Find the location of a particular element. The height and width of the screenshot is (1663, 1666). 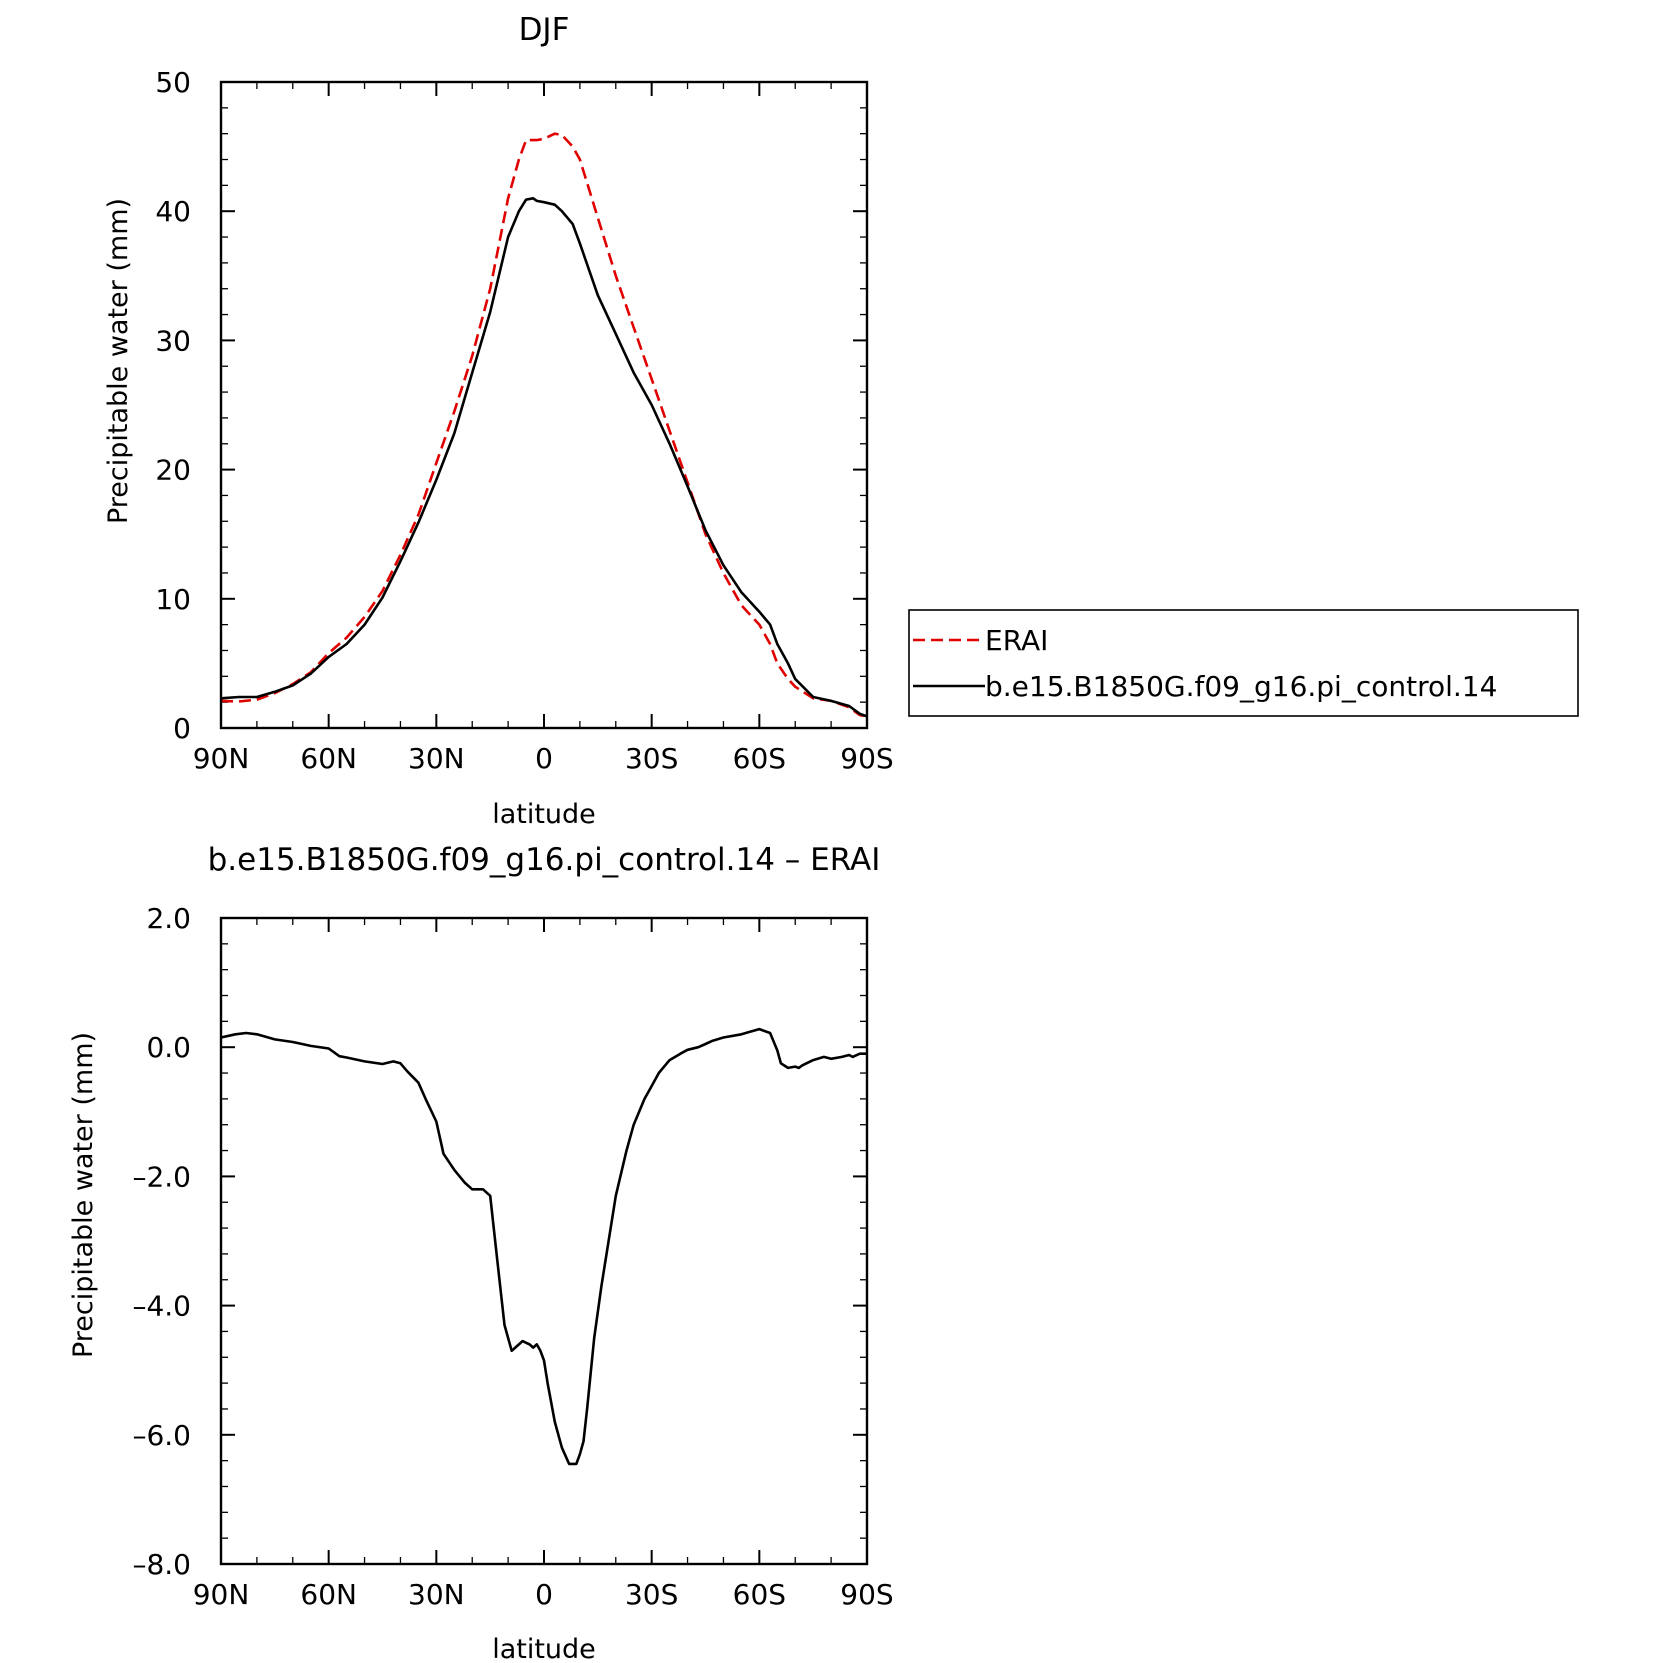

bottom-panel-xlabel: latitude is located at coordinates (544, 1648).